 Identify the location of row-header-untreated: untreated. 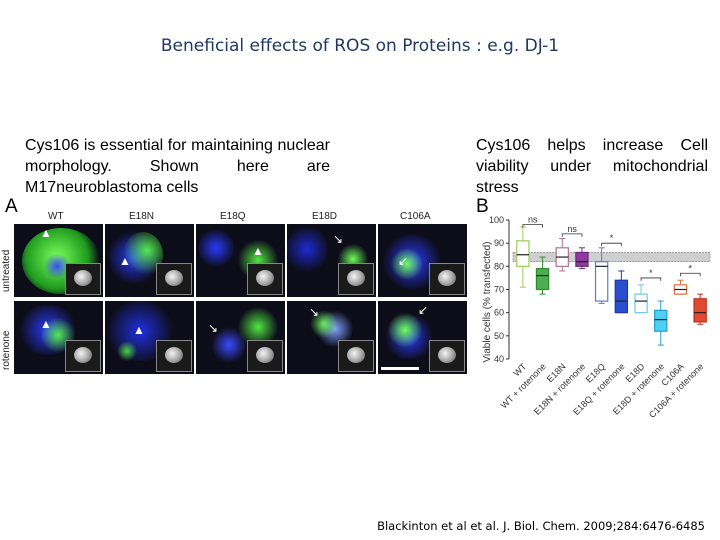
(6, 270).